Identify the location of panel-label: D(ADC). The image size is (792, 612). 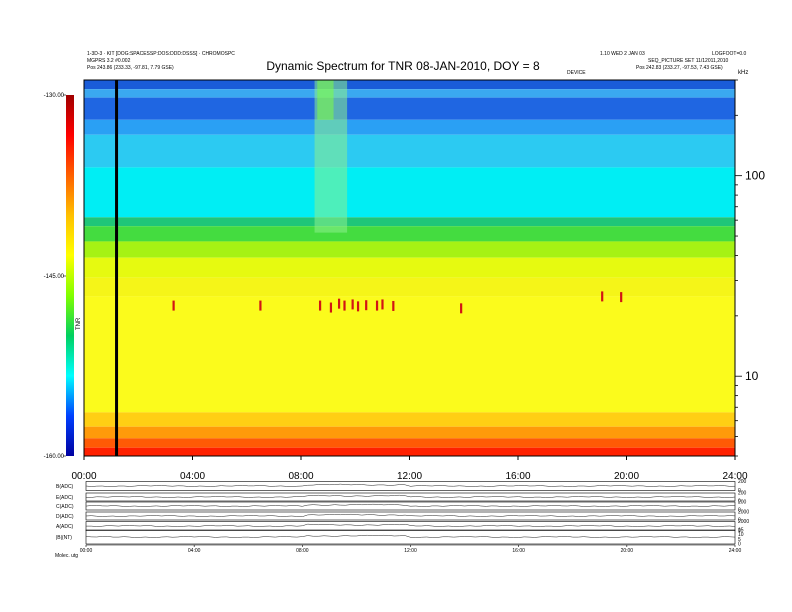
(65, 517).